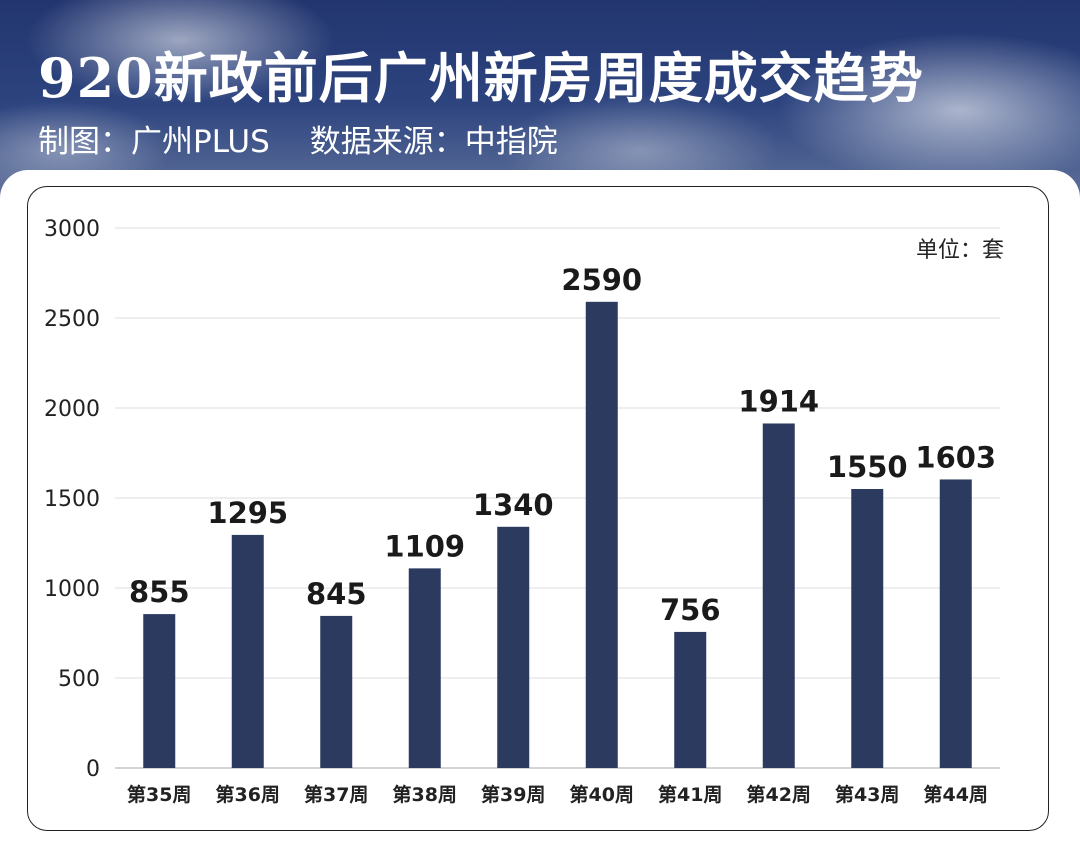 This screenshot has height=861, width=1080. Describe the element at coordinates (425, 794) in the screenshot. I see `x-tick-label: 第38周` at that location.